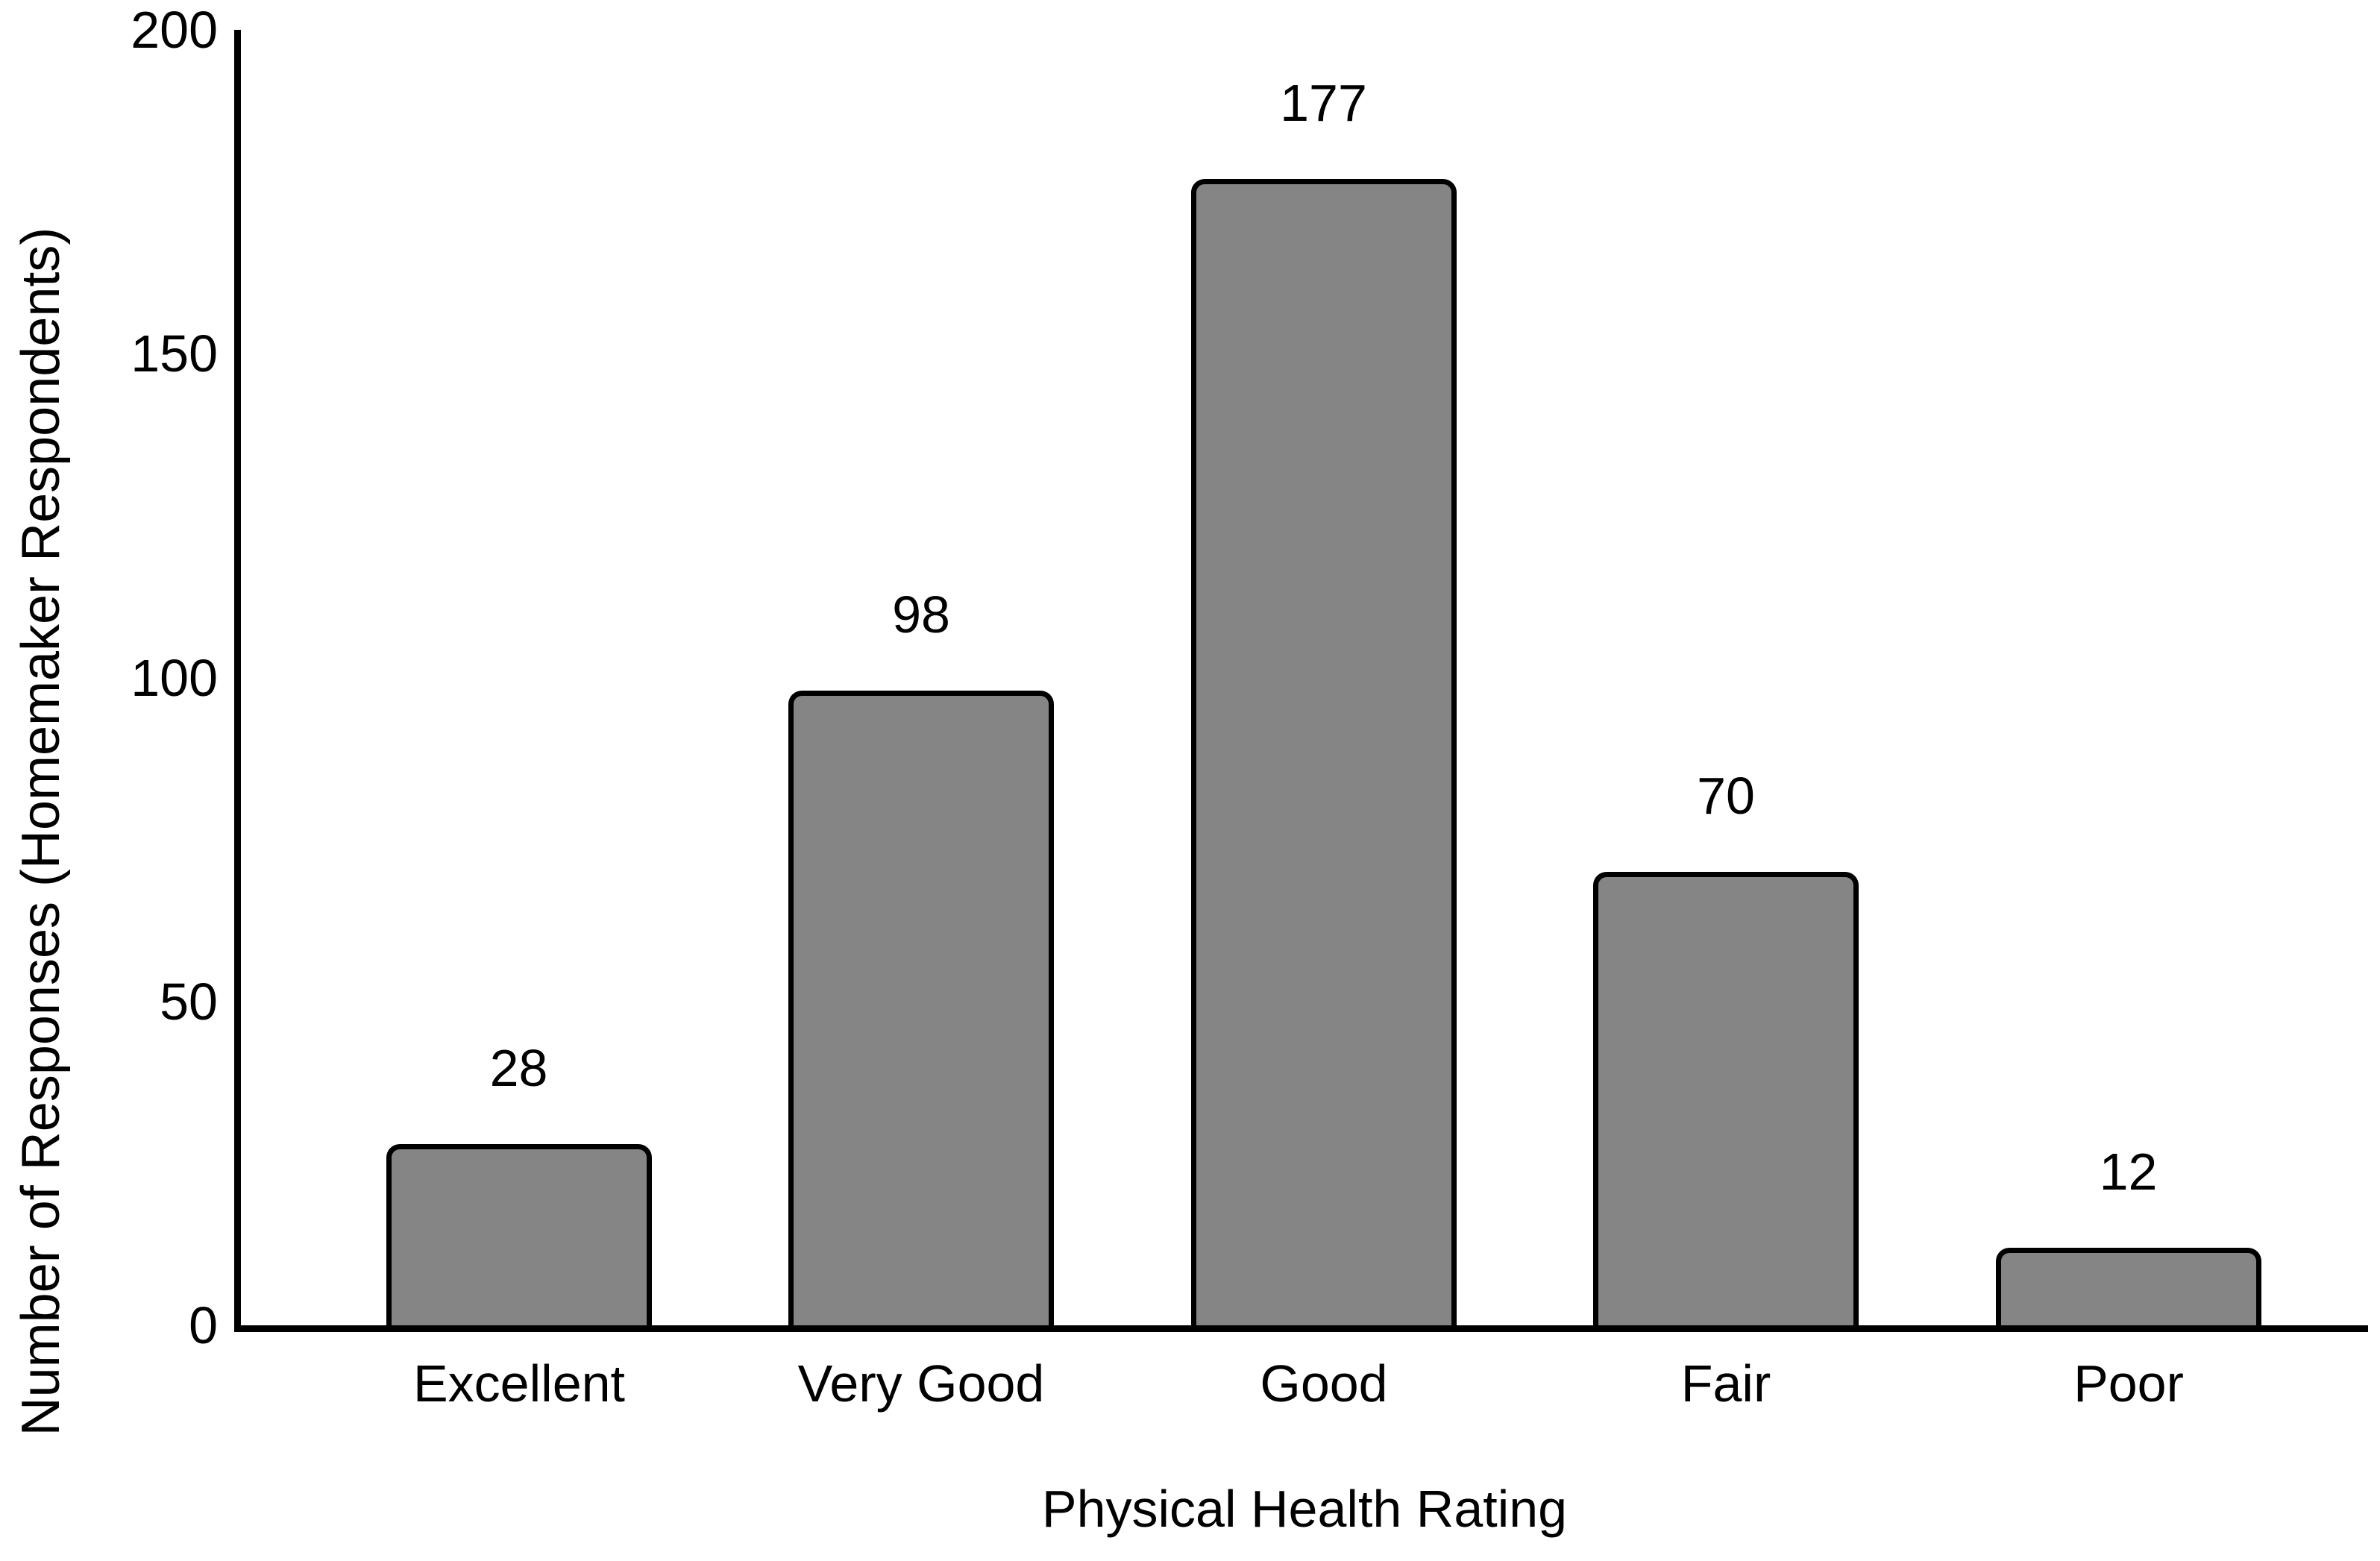  Describe the element at coordinates (1324, 1383) in the screenshot. I see `x-category-label-good: Good` at that location.